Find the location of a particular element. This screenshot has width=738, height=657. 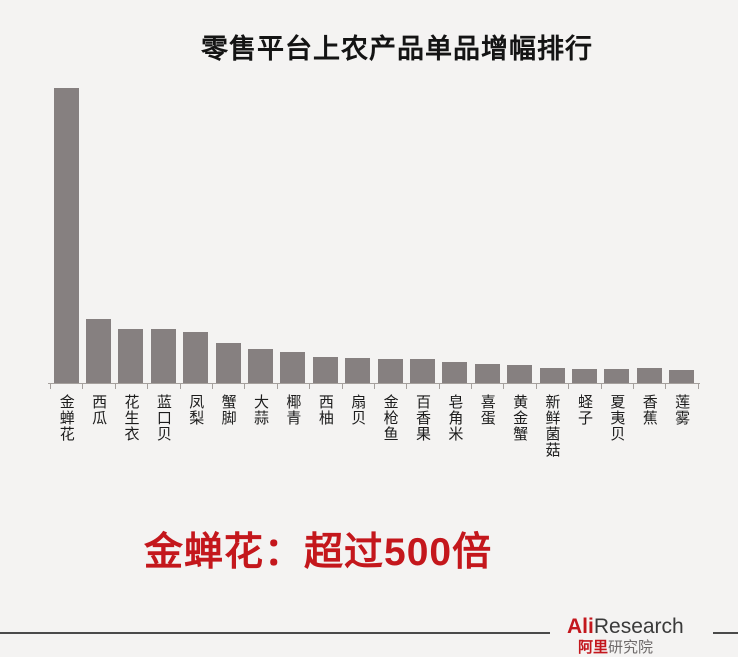

label-slot: 蛏子 is located at coordinates (584, 410).